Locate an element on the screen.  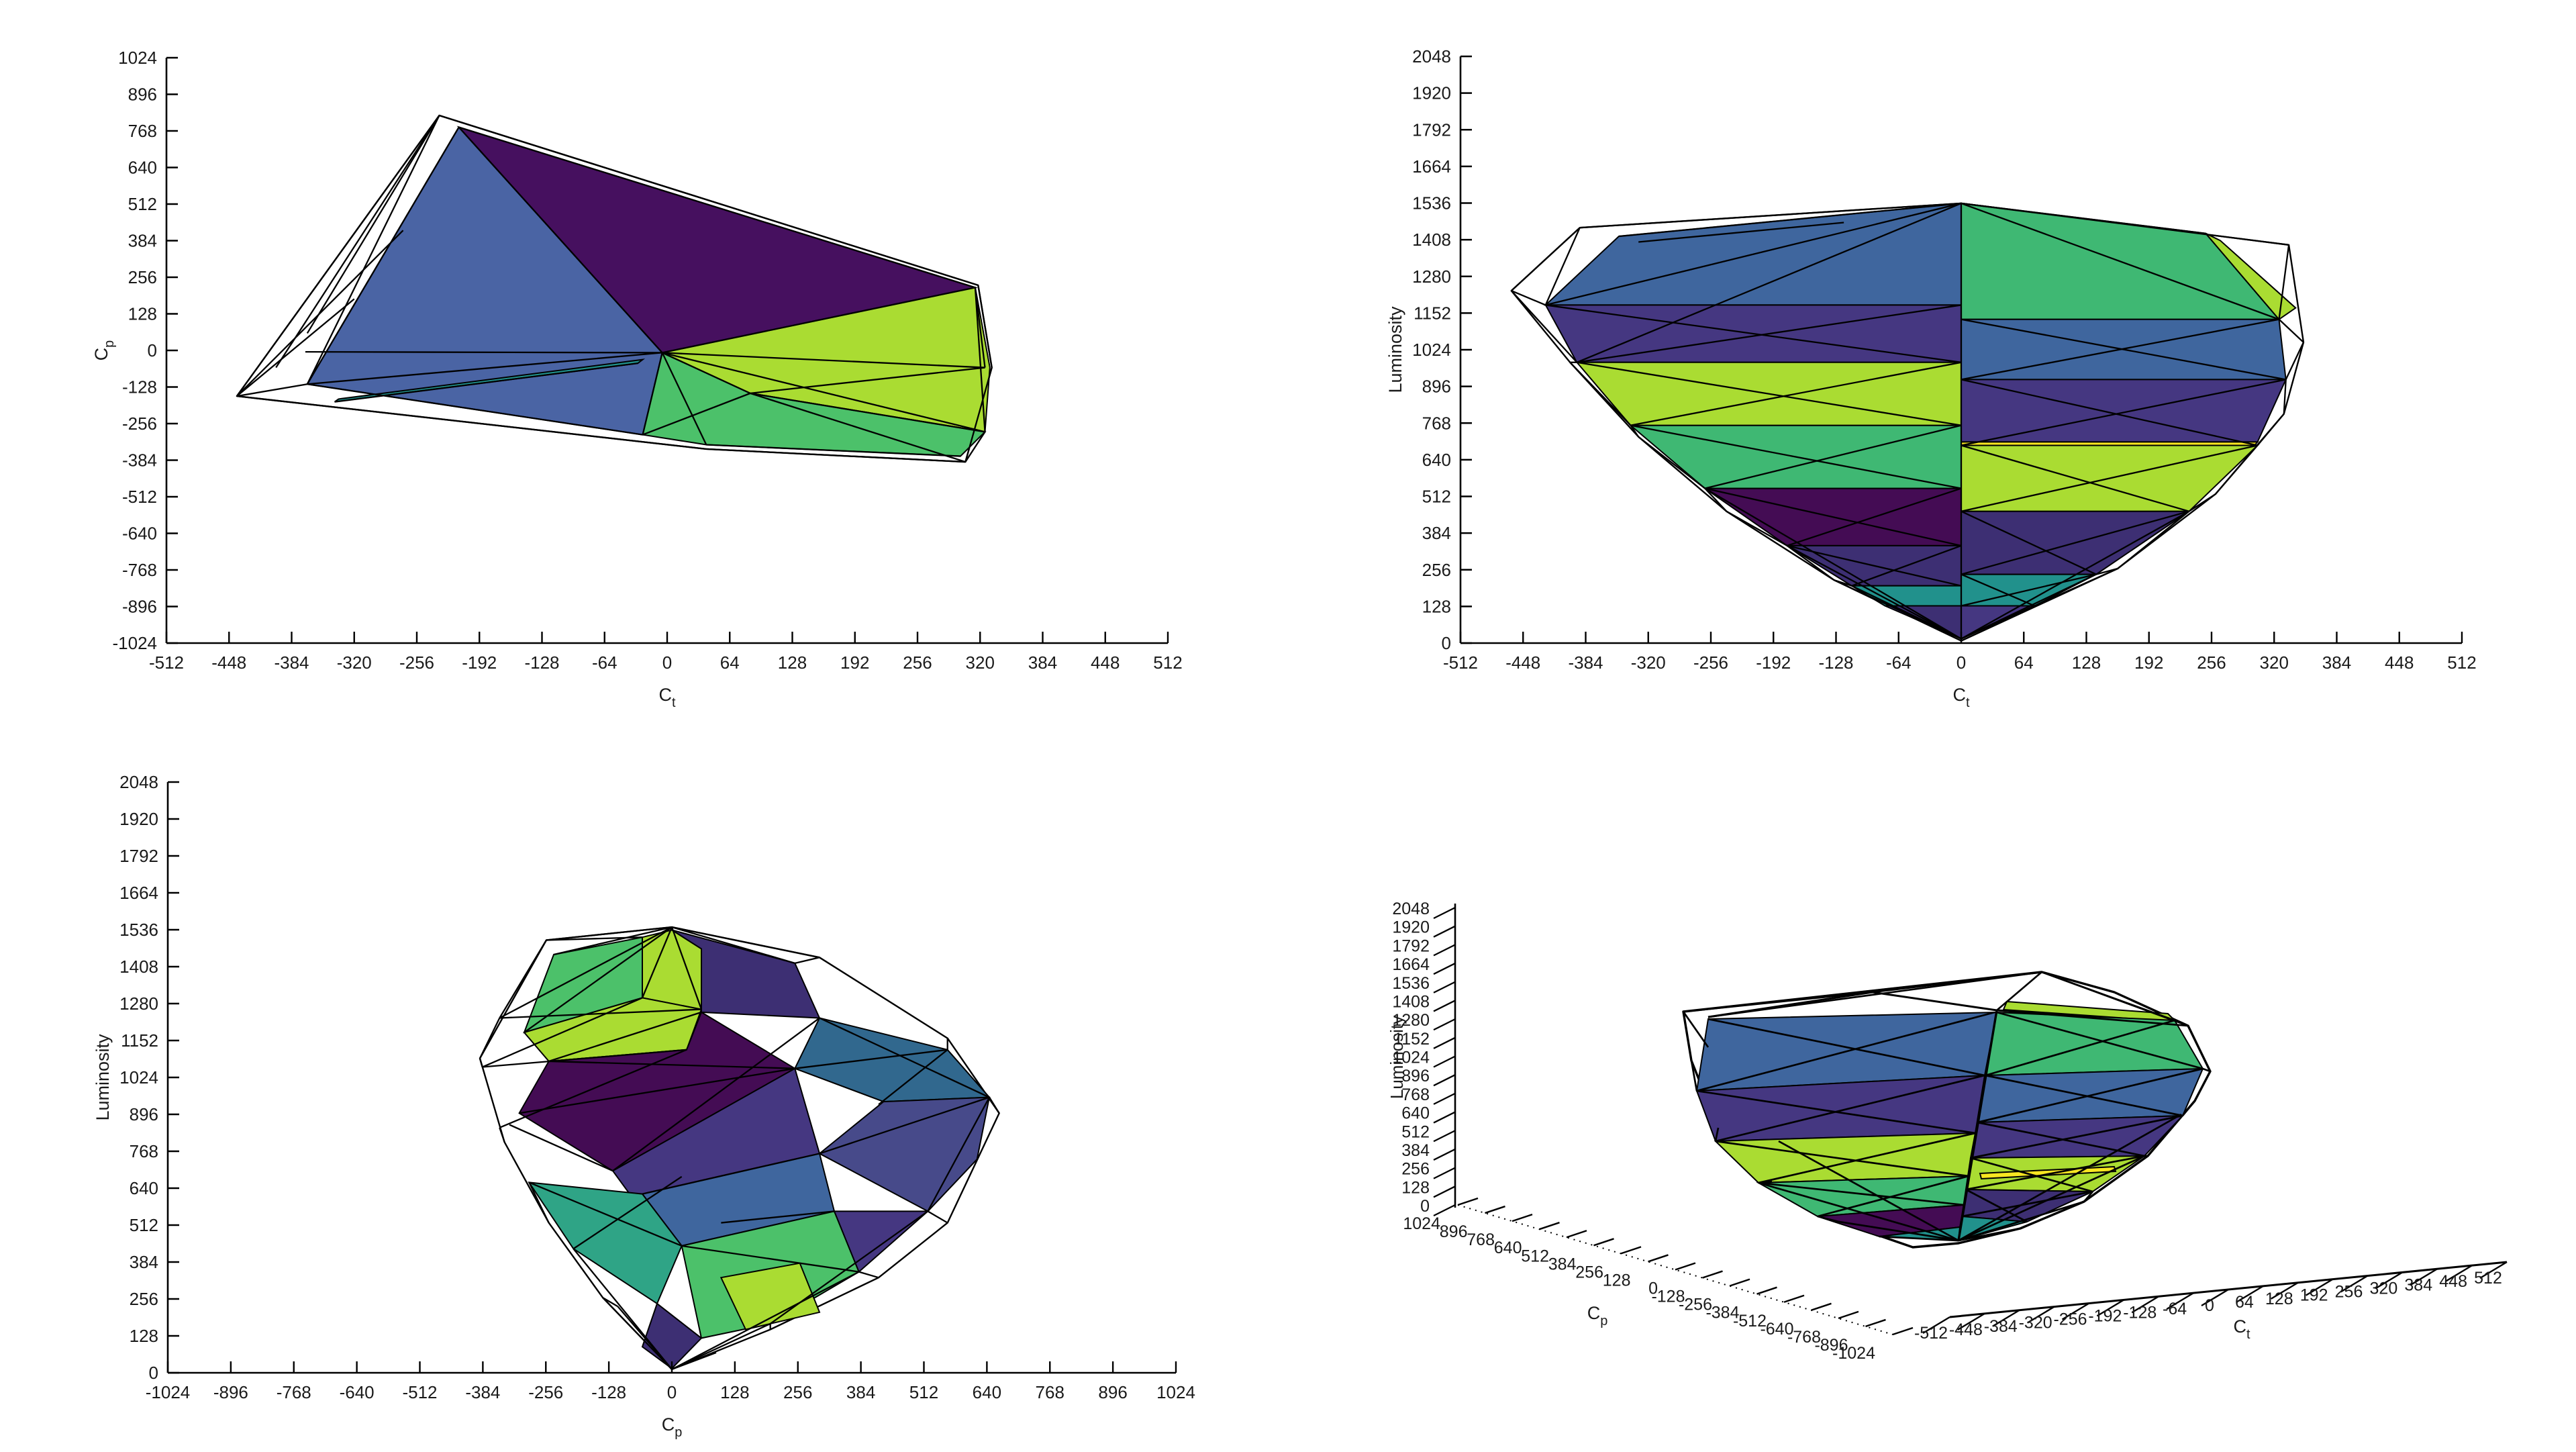
x-tick-label: 256 is located at coordinates (917, 662).